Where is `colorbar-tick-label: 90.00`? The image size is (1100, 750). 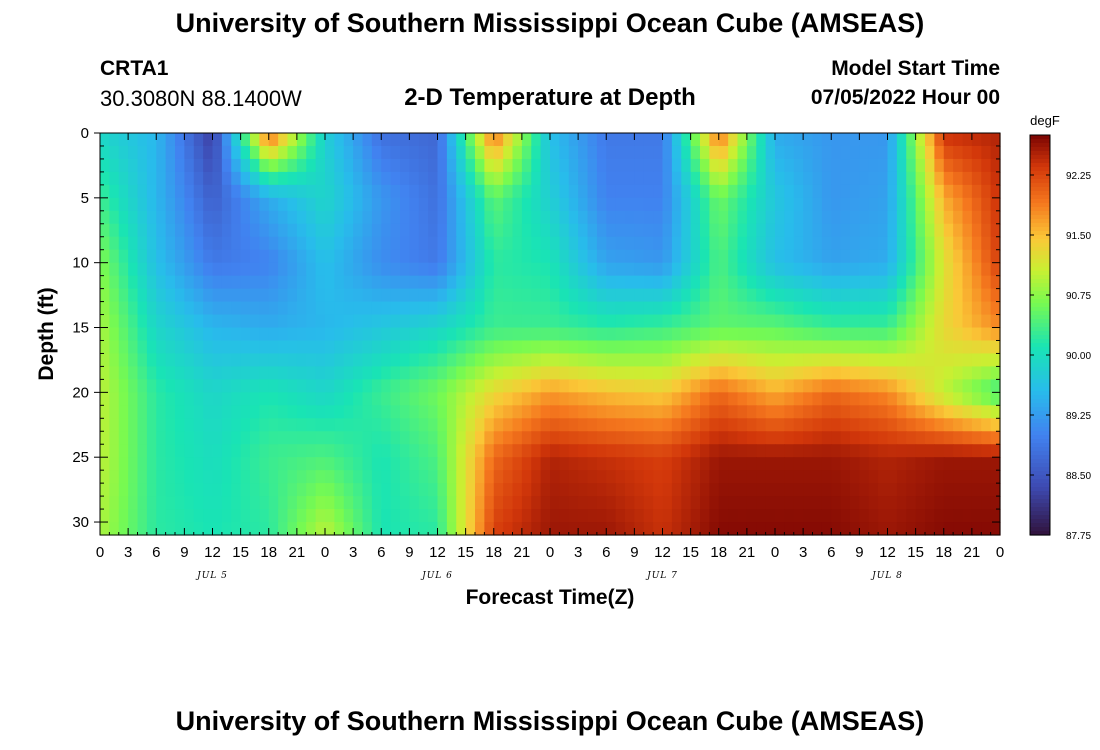 colorbar-tick-label: 90.00 is located at coordinates (1078, 356).